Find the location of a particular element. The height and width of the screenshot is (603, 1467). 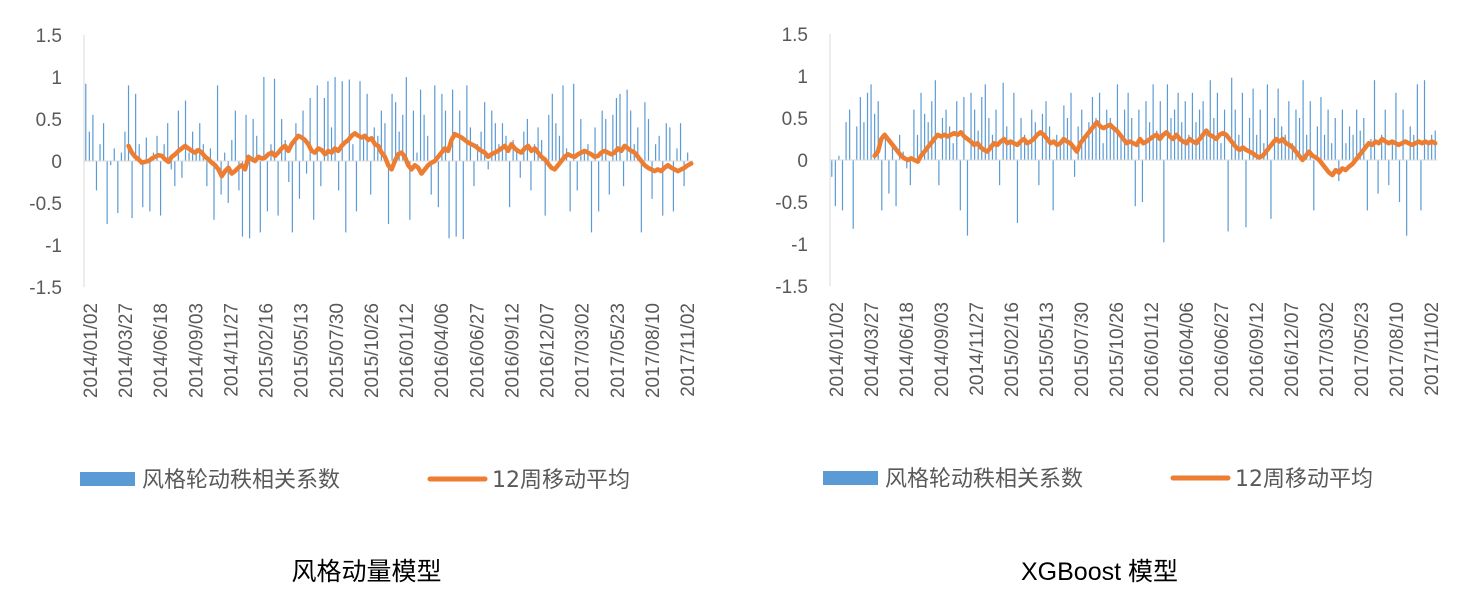

x-tick-label: 2014/11/27 is located at coordinates (232, 350).